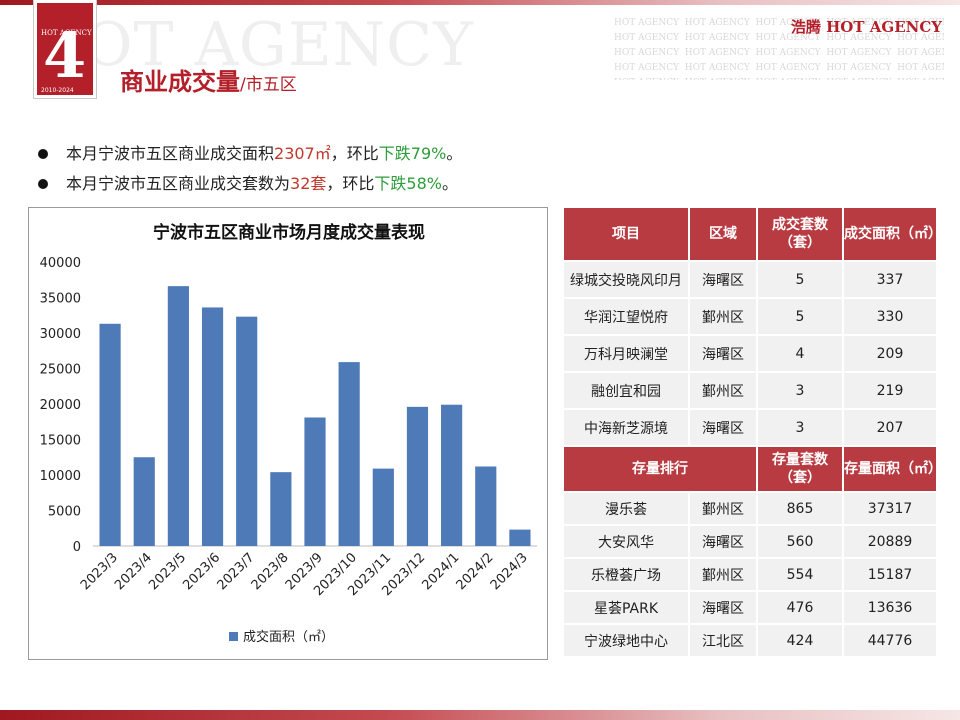  I want to click on logo-top-text: HOT AGENCY, so click(66, 33).